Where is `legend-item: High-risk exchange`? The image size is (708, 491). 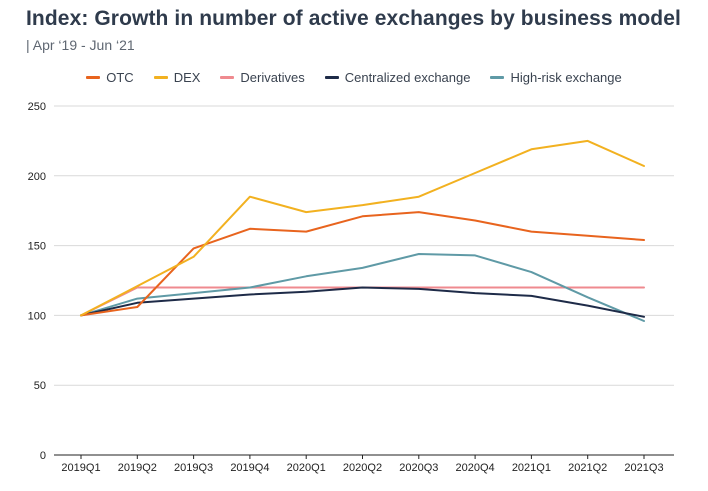 legend-item: High-risk exchange is located at coordinates (556, 77).